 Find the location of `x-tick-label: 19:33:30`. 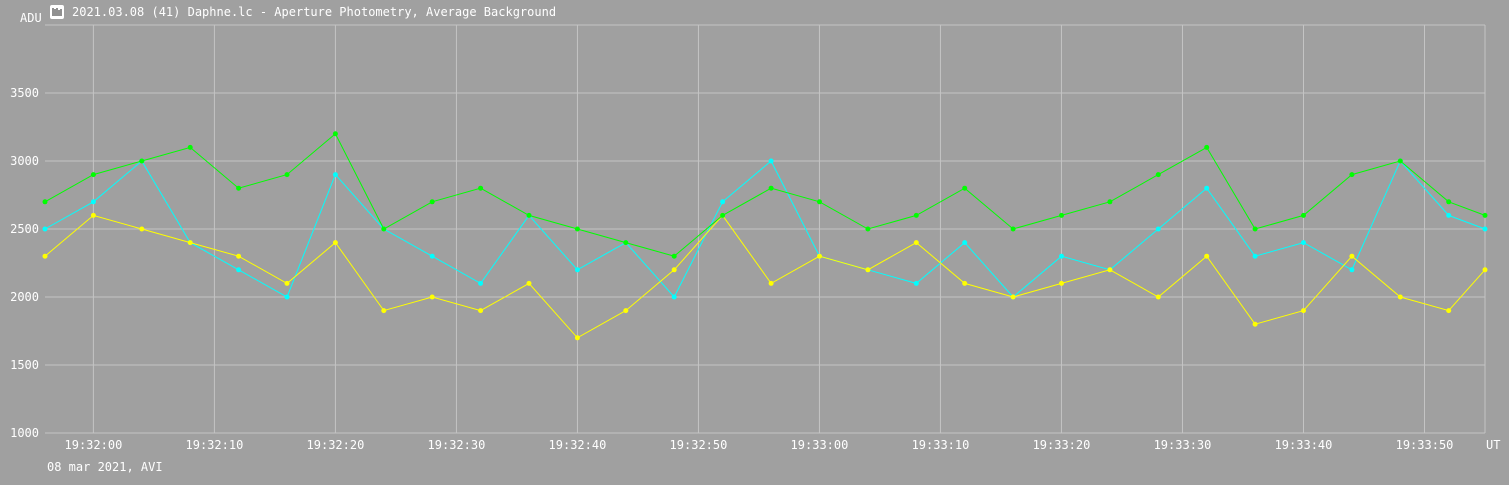

x-tick-label: 19:33:30 is located at coordinates (1183, 445).